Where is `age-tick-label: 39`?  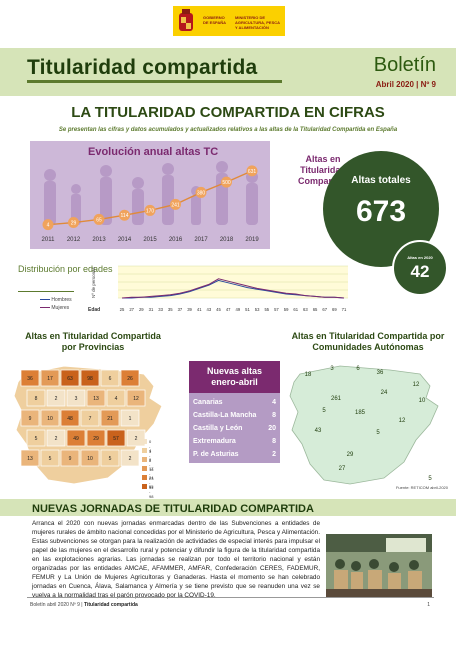
age-tick-label: 39 is located at coordinates (189, 309).